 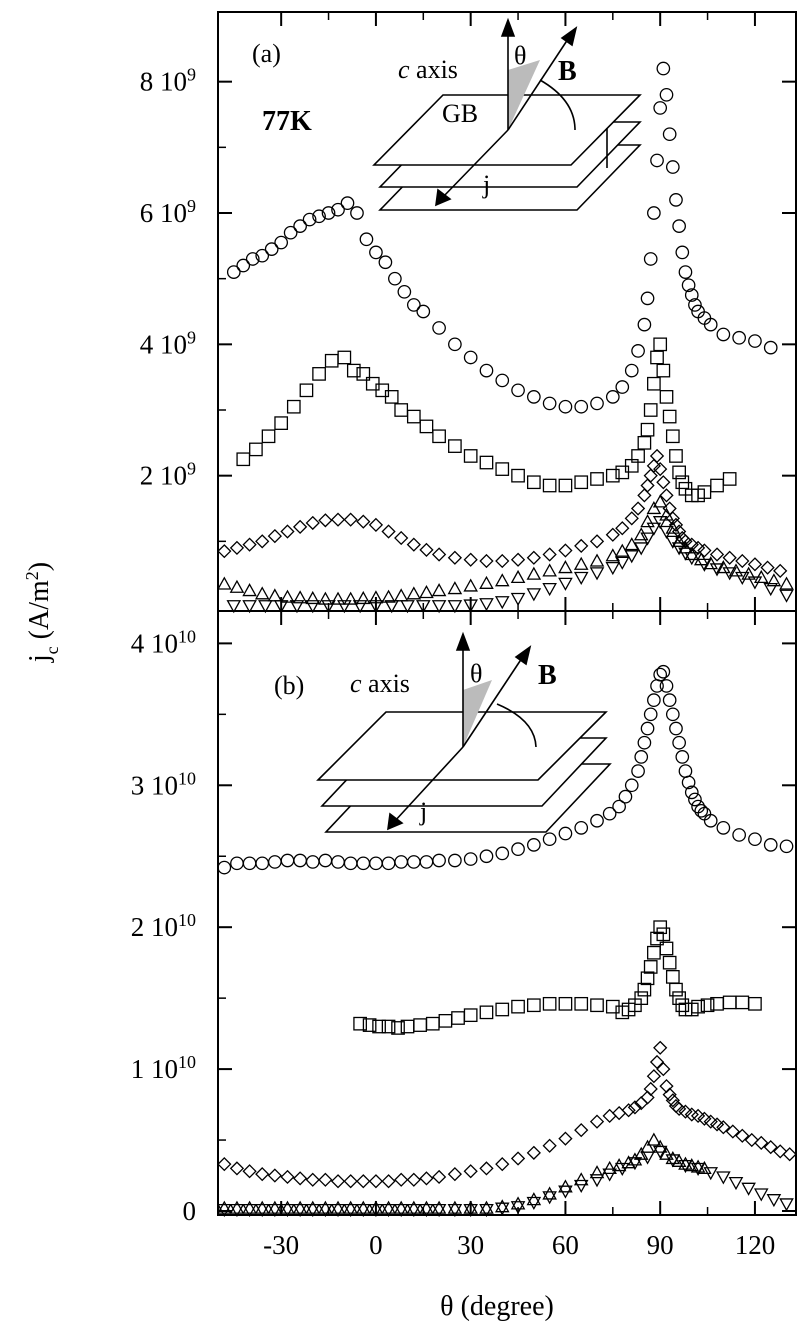 I want to click on inset-b-c-axis-label: c axis, so click(x=380, y=683).